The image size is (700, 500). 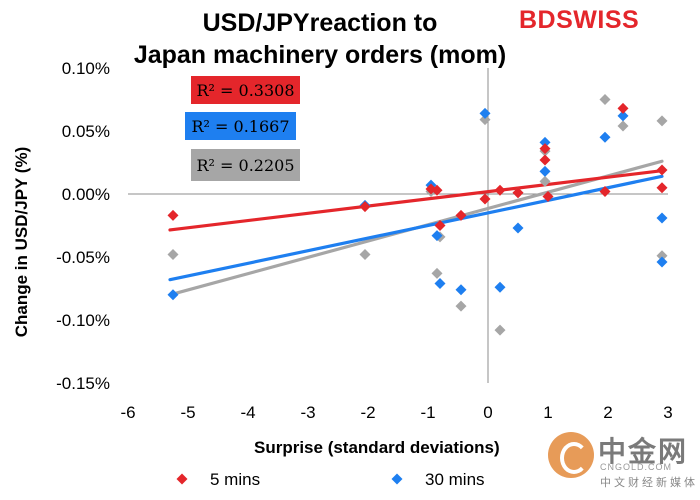 I want to click on x-tick-label: 1, so click(x=547, y=412).